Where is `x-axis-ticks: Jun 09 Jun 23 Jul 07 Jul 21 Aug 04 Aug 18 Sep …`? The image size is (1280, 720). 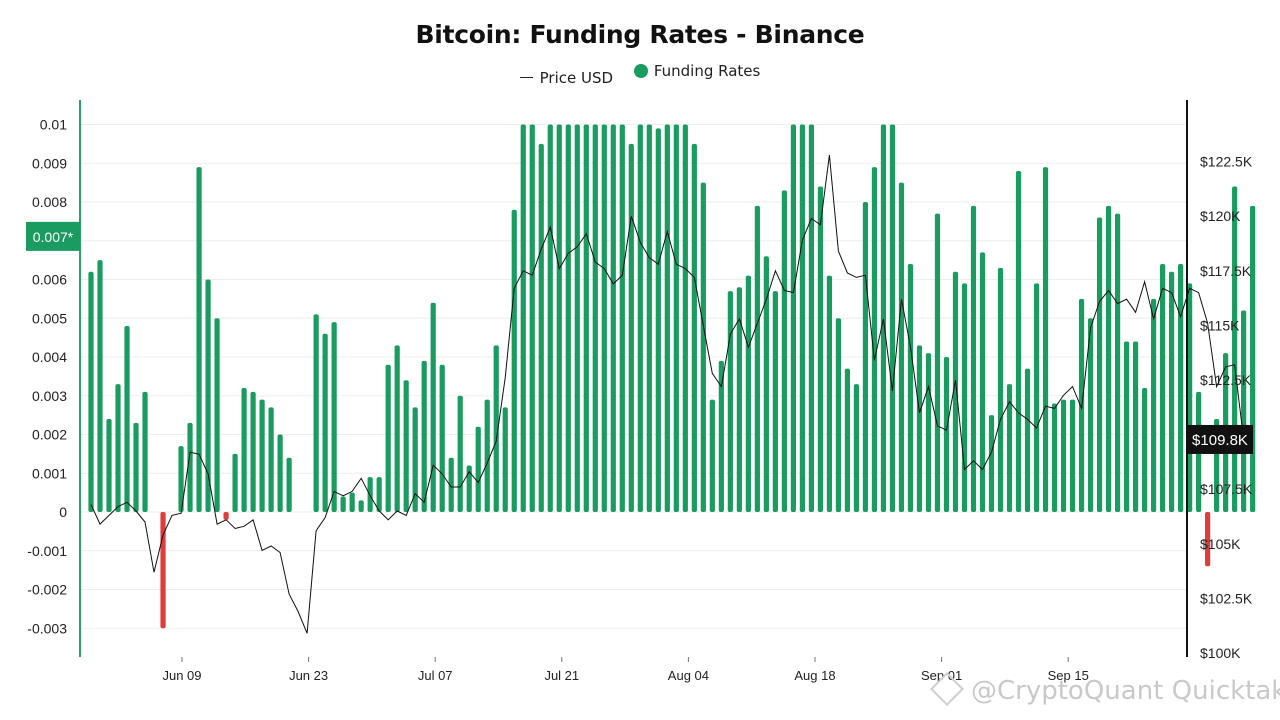 x-axis-ticks: Jun 09 Jun 23 Jul 07 Jul 21 Aug 04 Aug 18 Sep … is located at coordinates (625, 670).